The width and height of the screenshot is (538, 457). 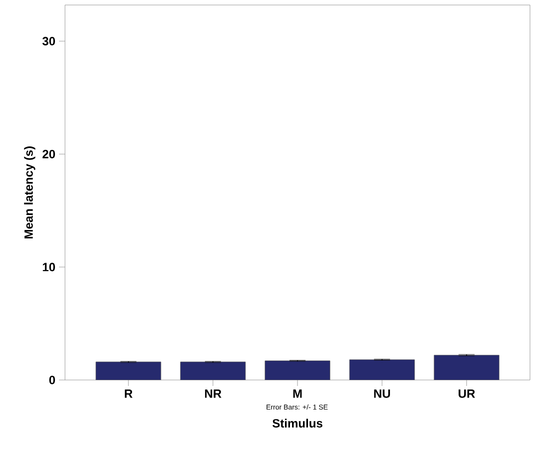 I want to click on x-tick-label: NU, so click(x=382, y=394).